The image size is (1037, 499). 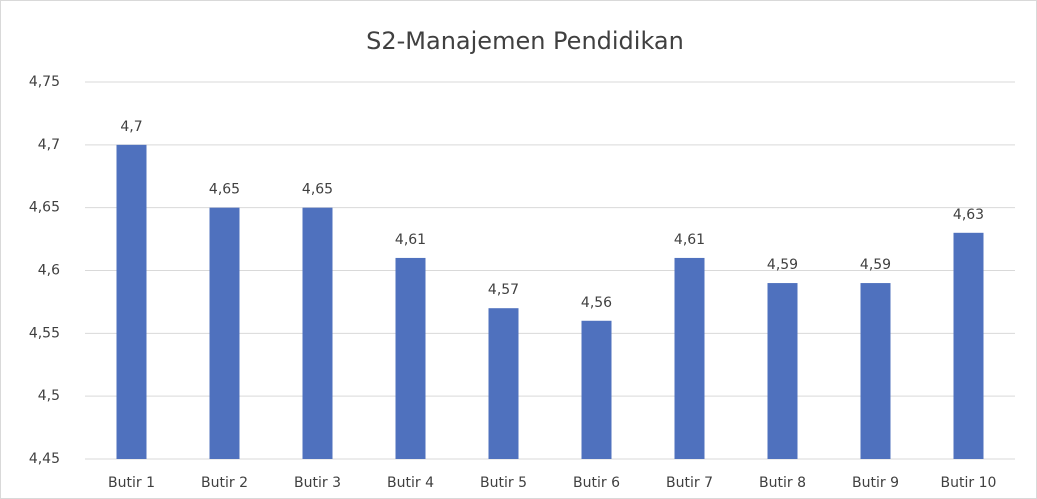 What do you see at coordinates (44, 208) in the screenshot?
I see `y-tick-label: 4,65` at bounding box center [44, 208].